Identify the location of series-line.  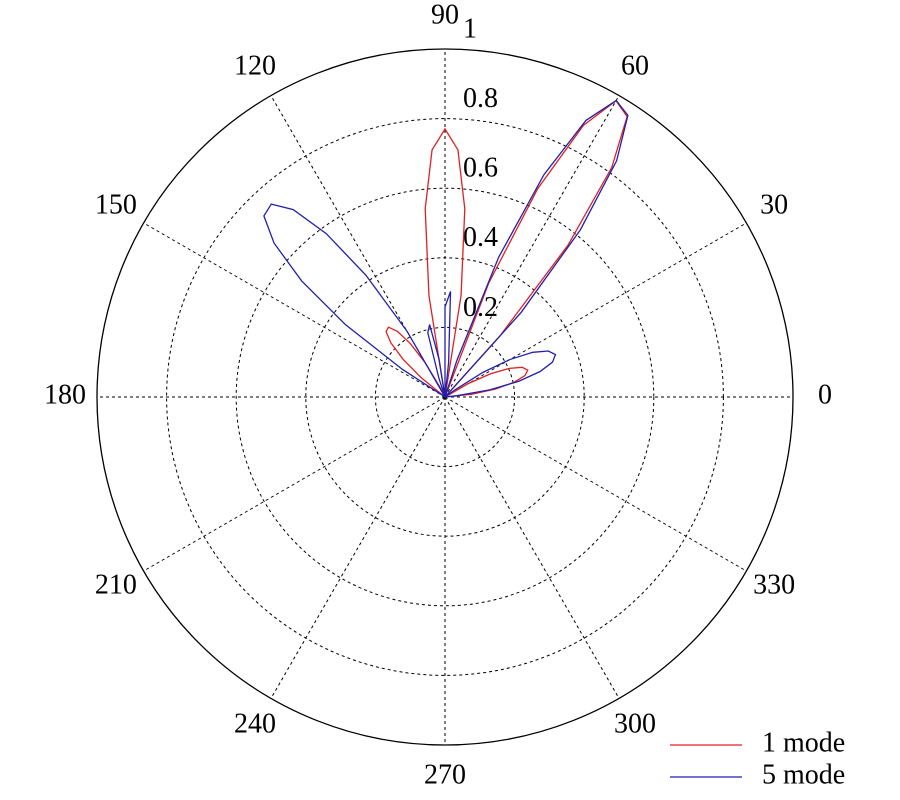
(506, 248).